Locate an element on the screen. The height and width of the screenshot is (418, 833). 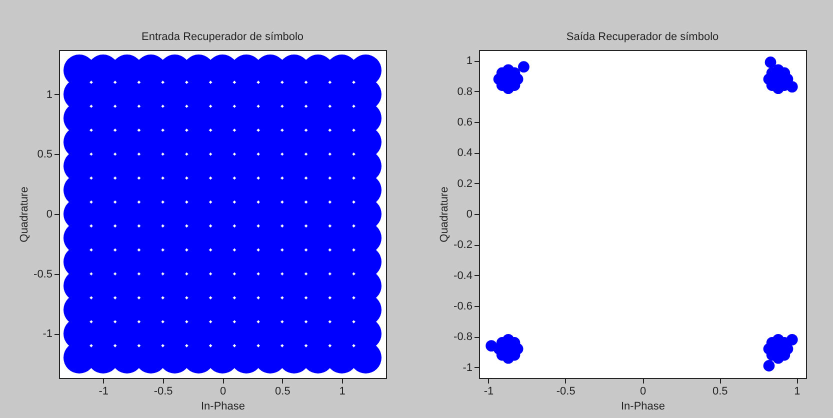
y-tick-label: -0.4 is located at coordinates (463, 276).